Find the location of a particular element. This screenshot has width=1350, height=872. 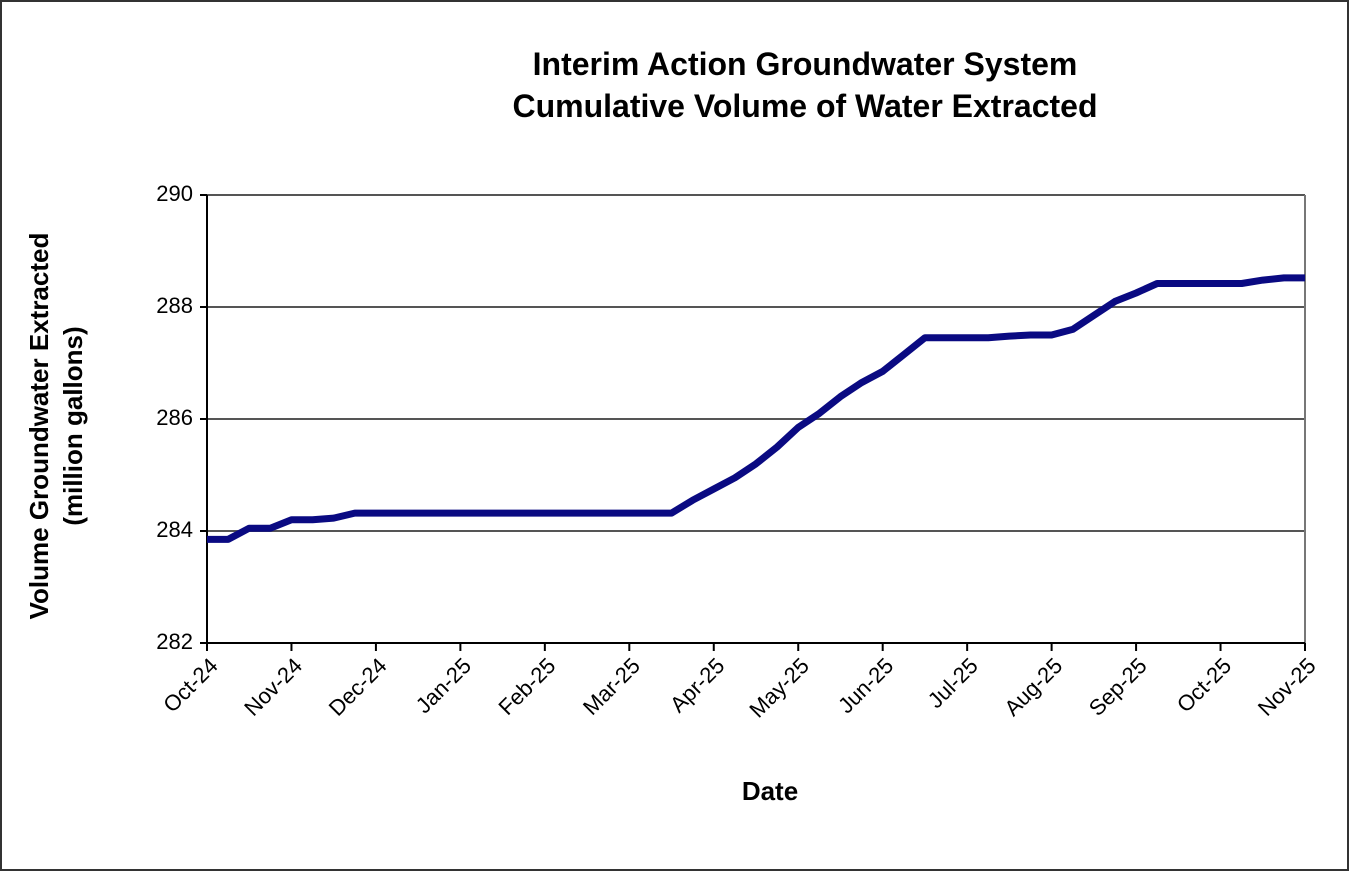

y-tick-label: 288 is located at coordinates (174, 305).